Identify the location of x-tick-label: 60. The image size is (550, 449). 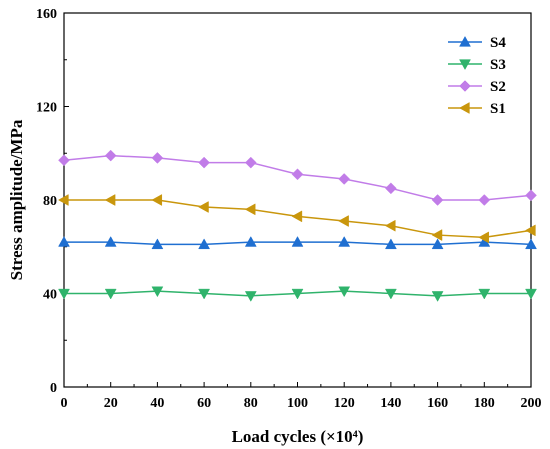
(204, 403).